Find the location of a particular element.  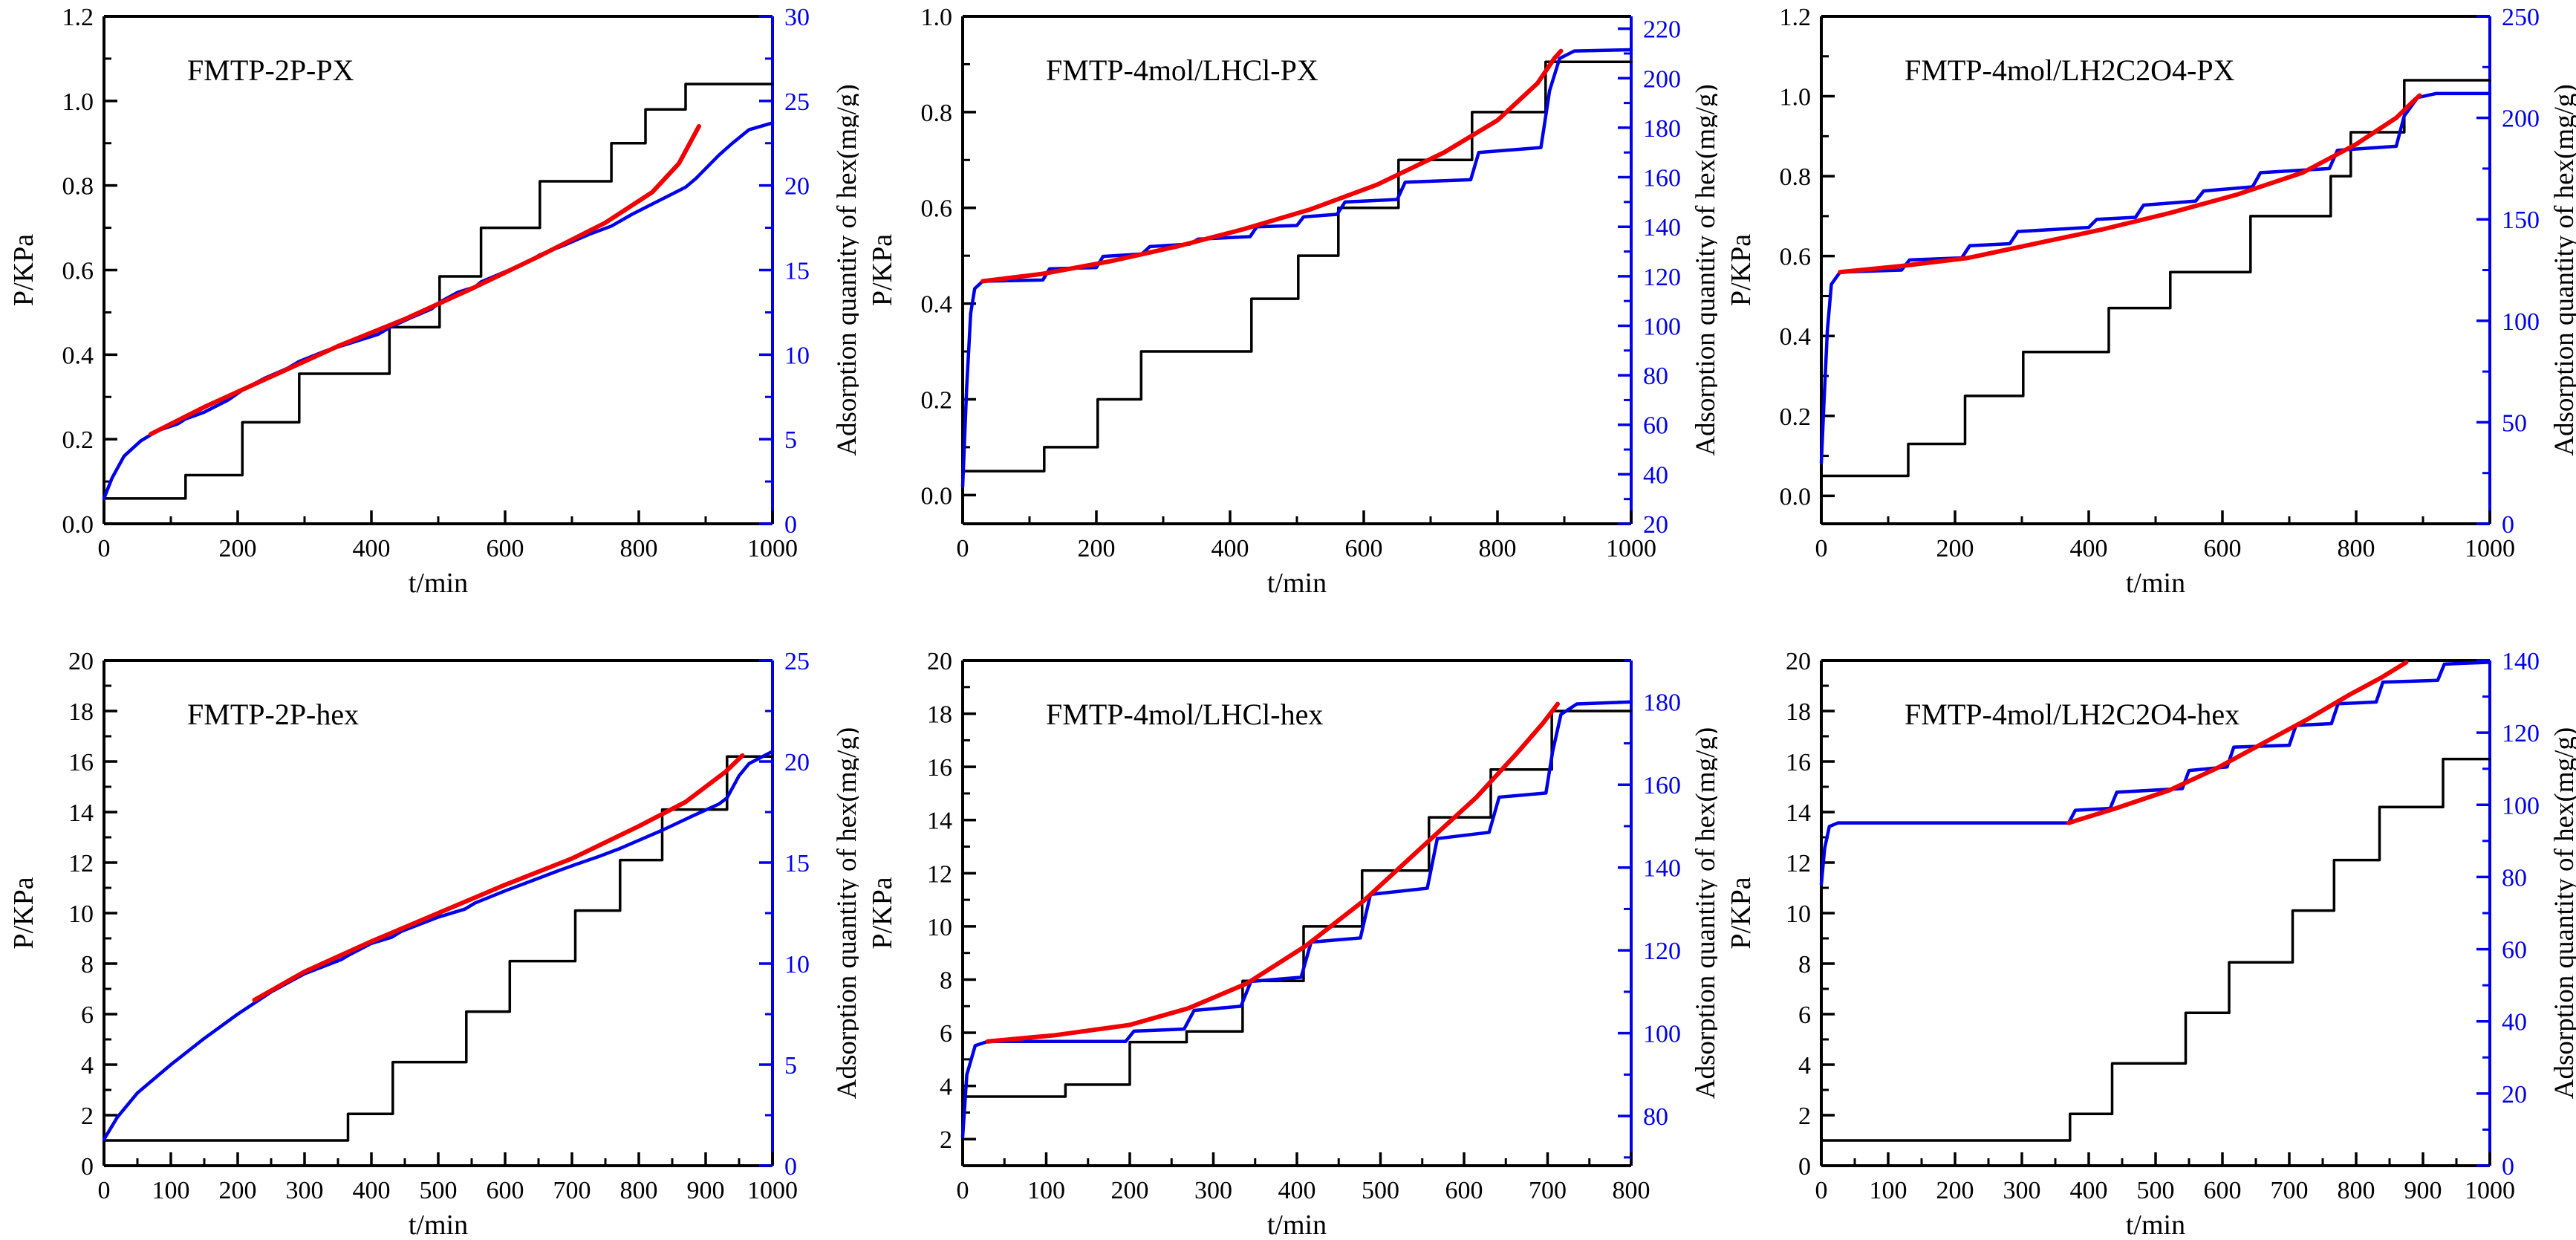

panel-title: FMTP-4mol/LHCl-PX is located at coordinates (1182, 70).